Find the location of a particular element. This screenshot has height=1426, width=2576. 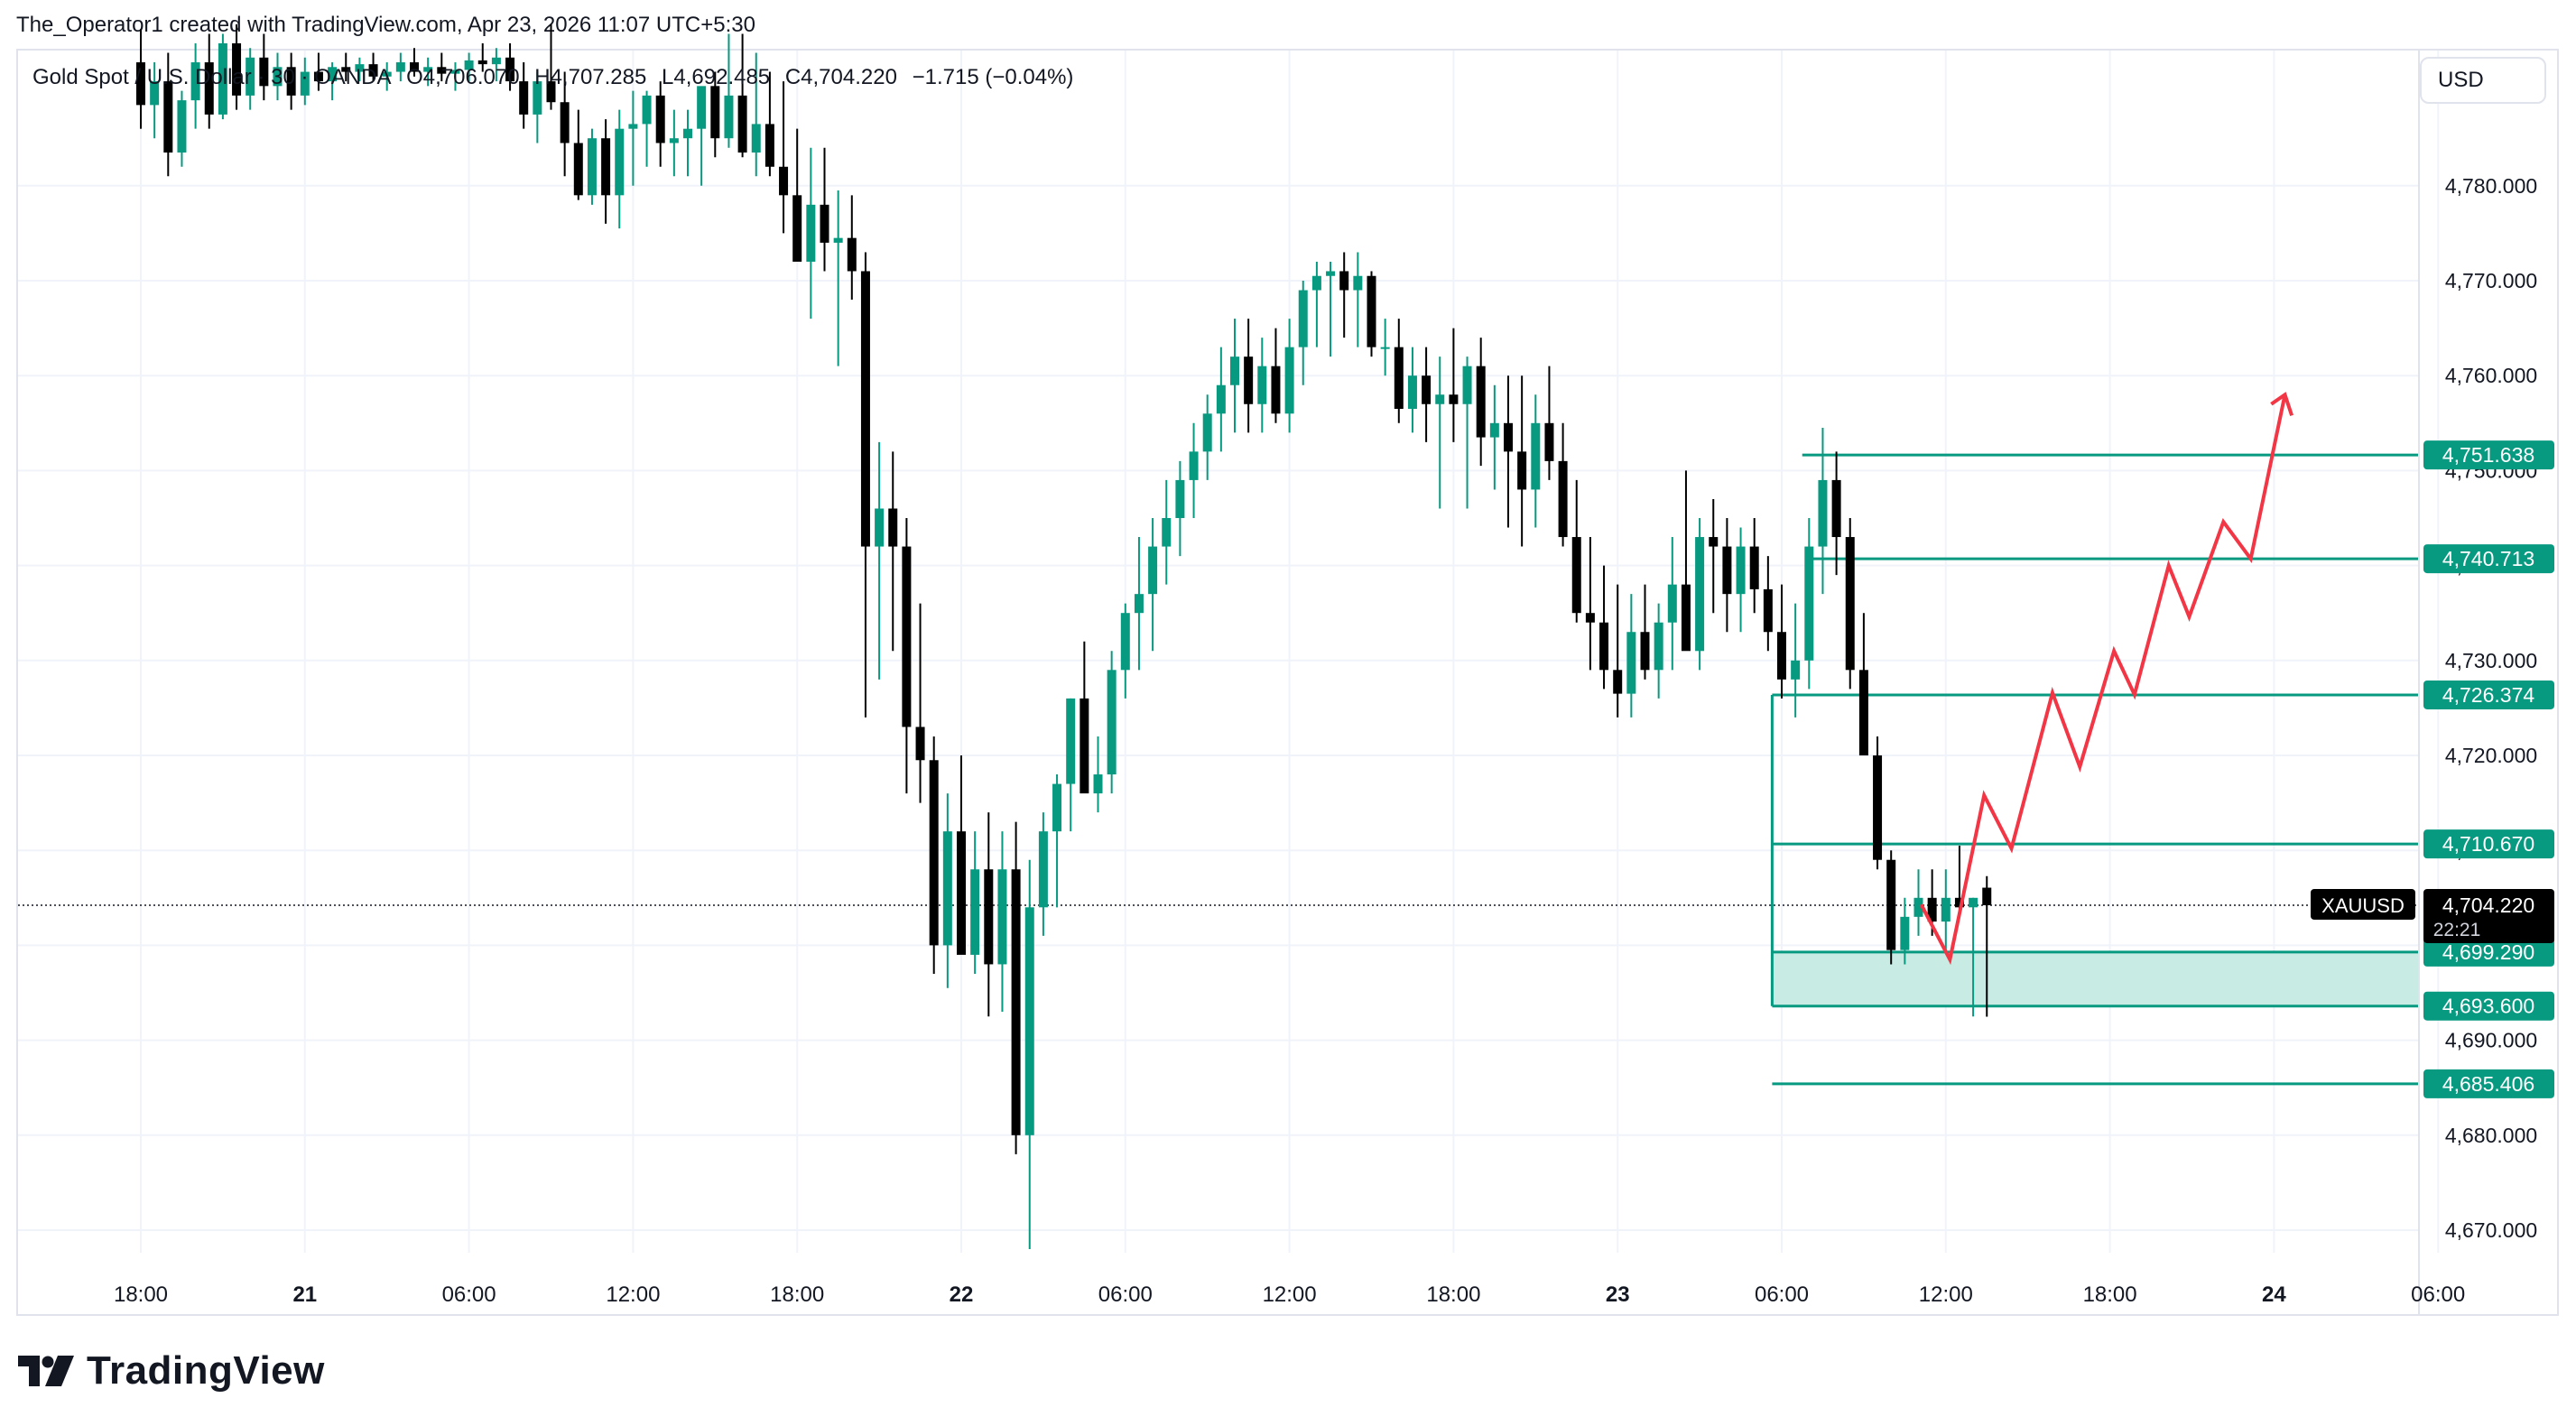

symbol-name: Gold Spot / U.S. Dollar · 30 · OANDA is located at coordinates (212, 77).